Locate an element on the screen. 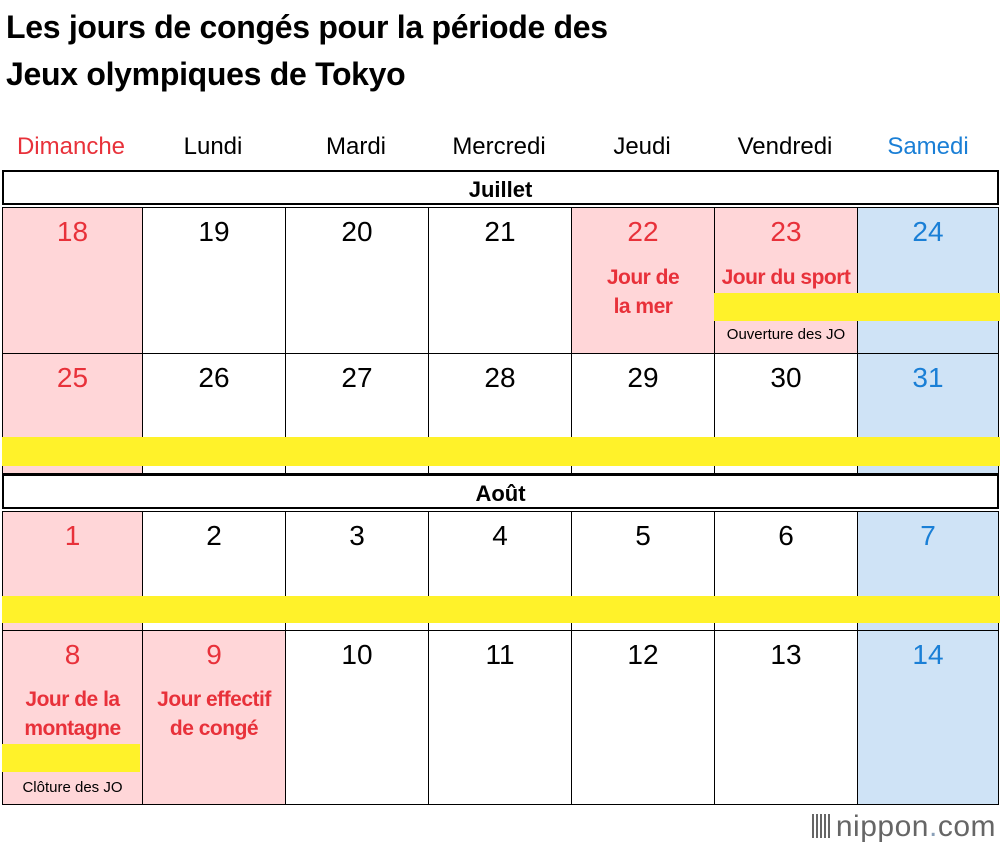 The image size is (1000, 852). games-period-band-week3 is located at coordinates (501, 609).